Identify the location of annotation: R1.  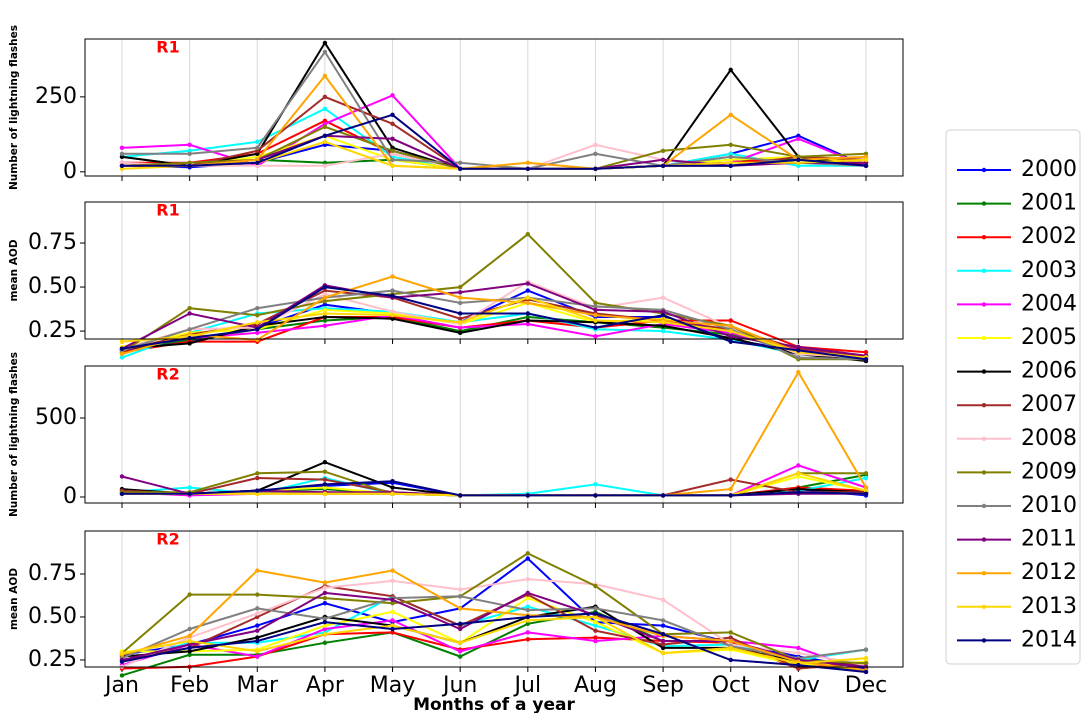
(167, 47).